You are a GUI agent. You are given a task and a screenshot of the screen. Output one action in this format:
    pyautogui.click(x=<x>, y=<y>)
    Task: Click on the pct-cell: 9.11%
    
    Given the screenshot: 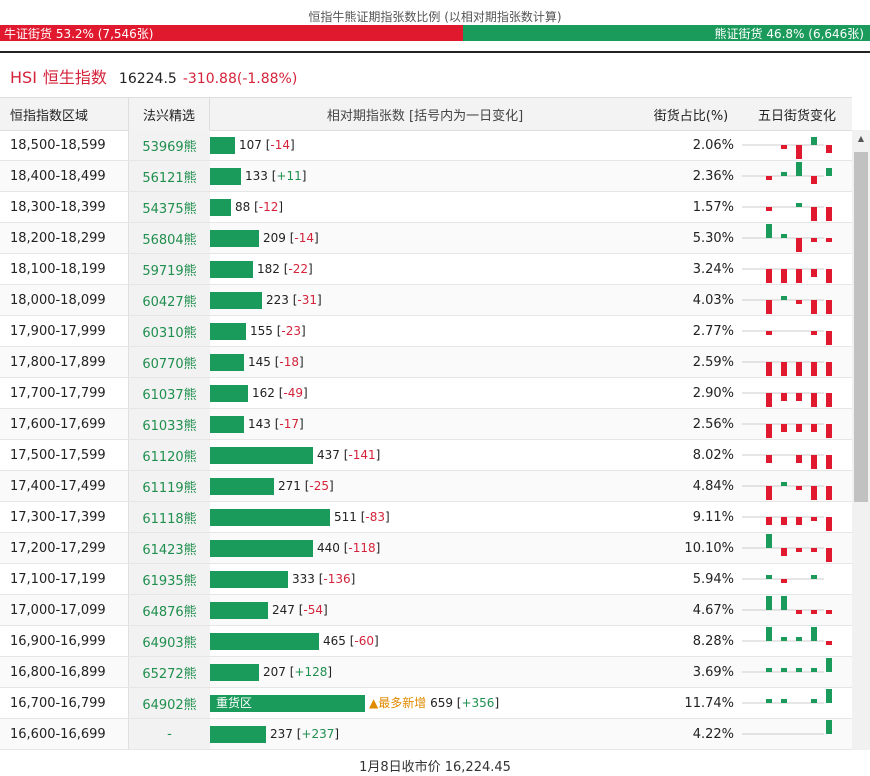 What is the action you would take?
    pyautogui.click(x=713, y=517)
    